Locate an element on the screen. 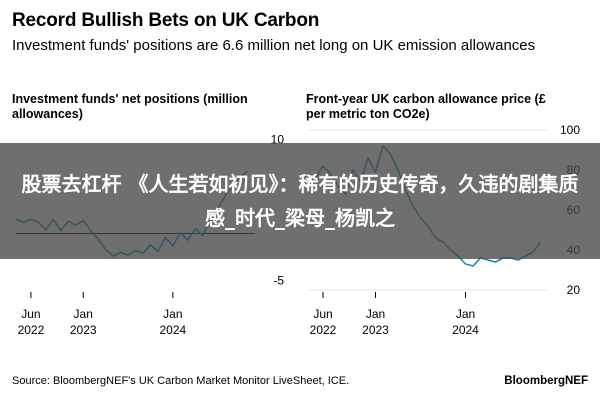 The image size is (600, 400). page-title: Record Bullish Bets on UK Carbon is located at coordinates (166, 20).